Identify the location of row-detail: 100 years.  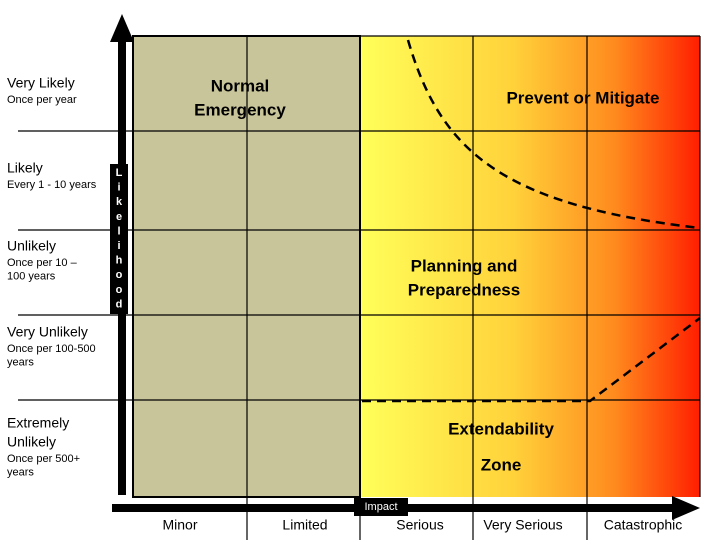
(31, 276).